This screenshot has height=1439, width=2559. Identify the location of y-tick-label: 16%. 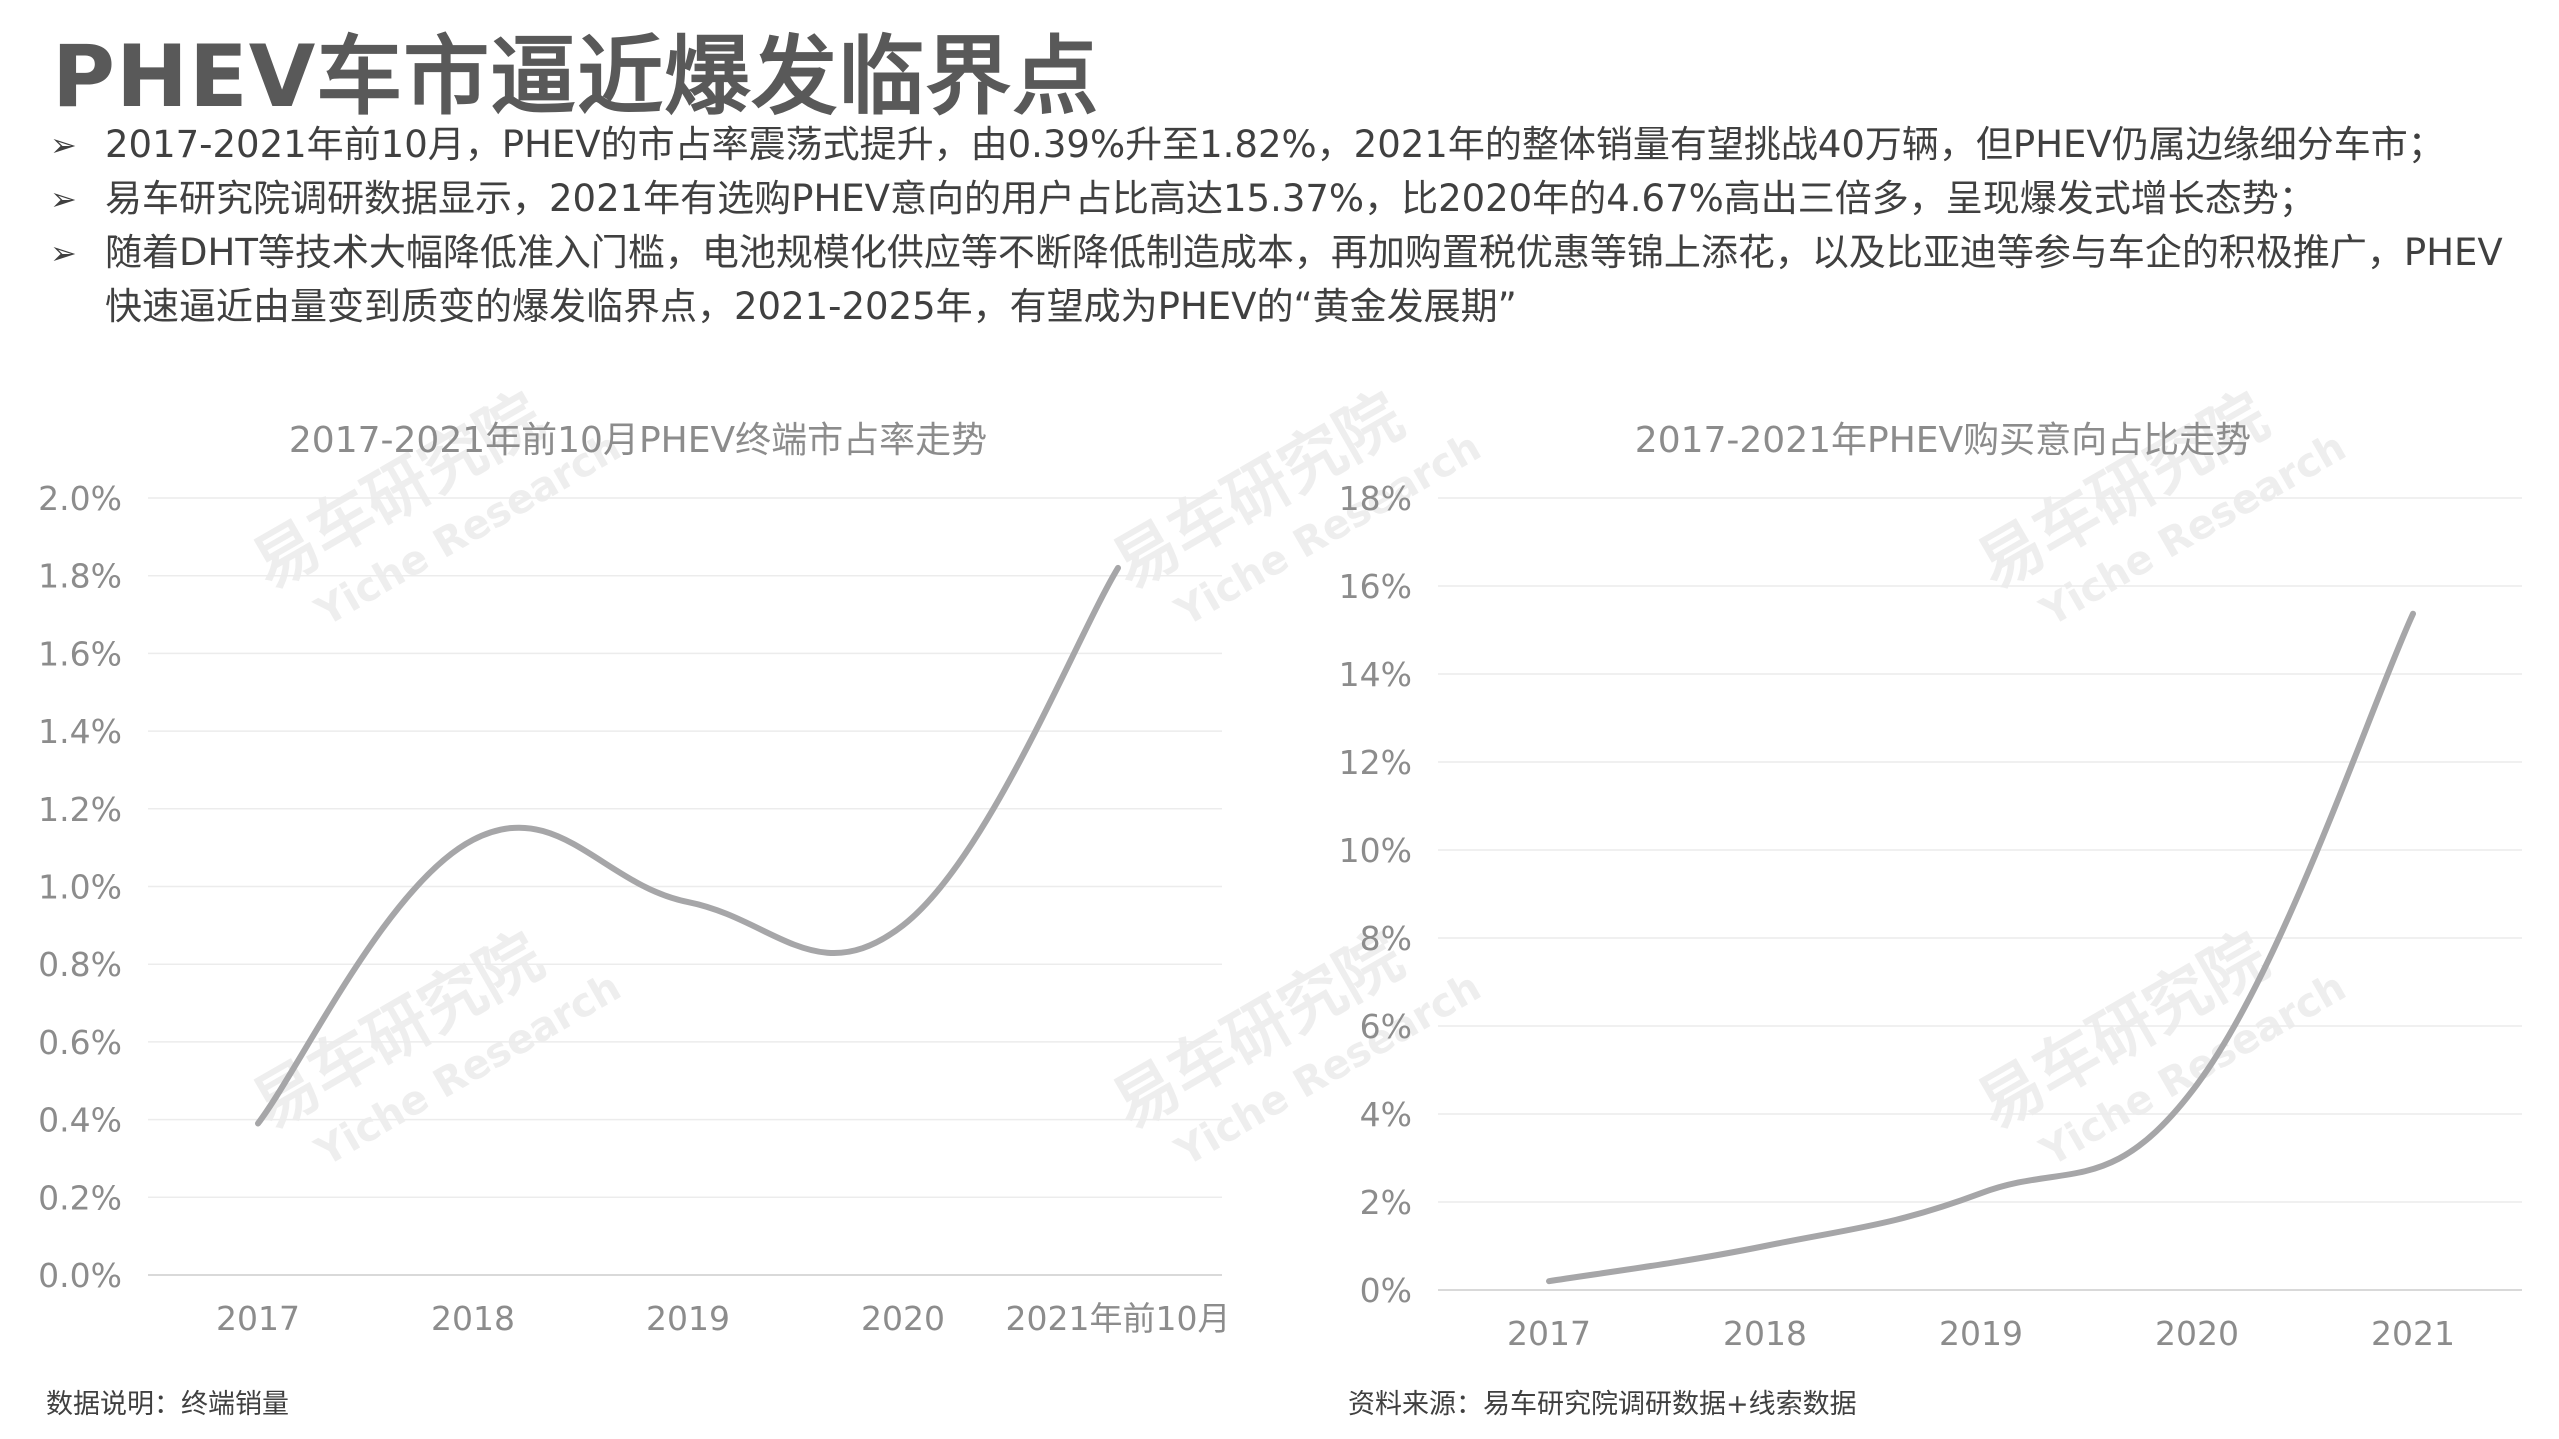
(1375, 586).